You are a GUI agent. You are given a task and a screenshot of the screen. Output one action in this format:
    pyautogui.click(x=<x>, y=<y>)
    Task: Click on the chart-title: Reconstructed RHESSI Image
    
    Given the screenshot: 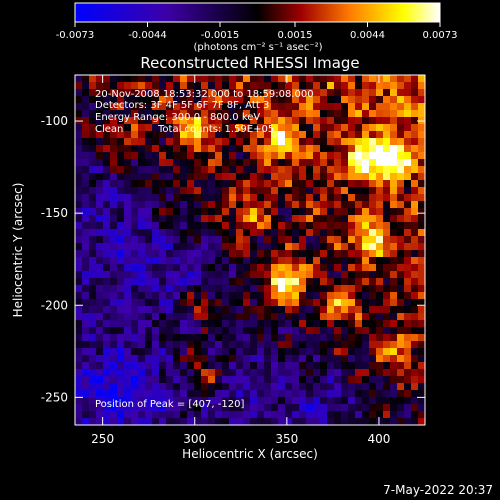 What is the action you would take?
    pyautogui.click(x=249, y=63)
    